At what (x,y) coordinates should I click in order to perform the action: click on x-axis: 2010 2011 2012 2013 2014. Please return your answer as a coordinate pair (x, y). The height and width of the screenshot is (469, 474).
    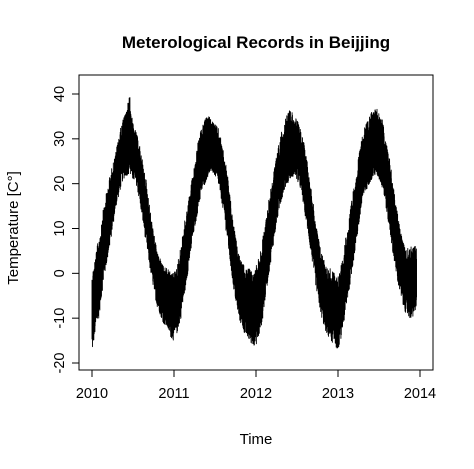
    Looking at the image, I should click on (256, 385).